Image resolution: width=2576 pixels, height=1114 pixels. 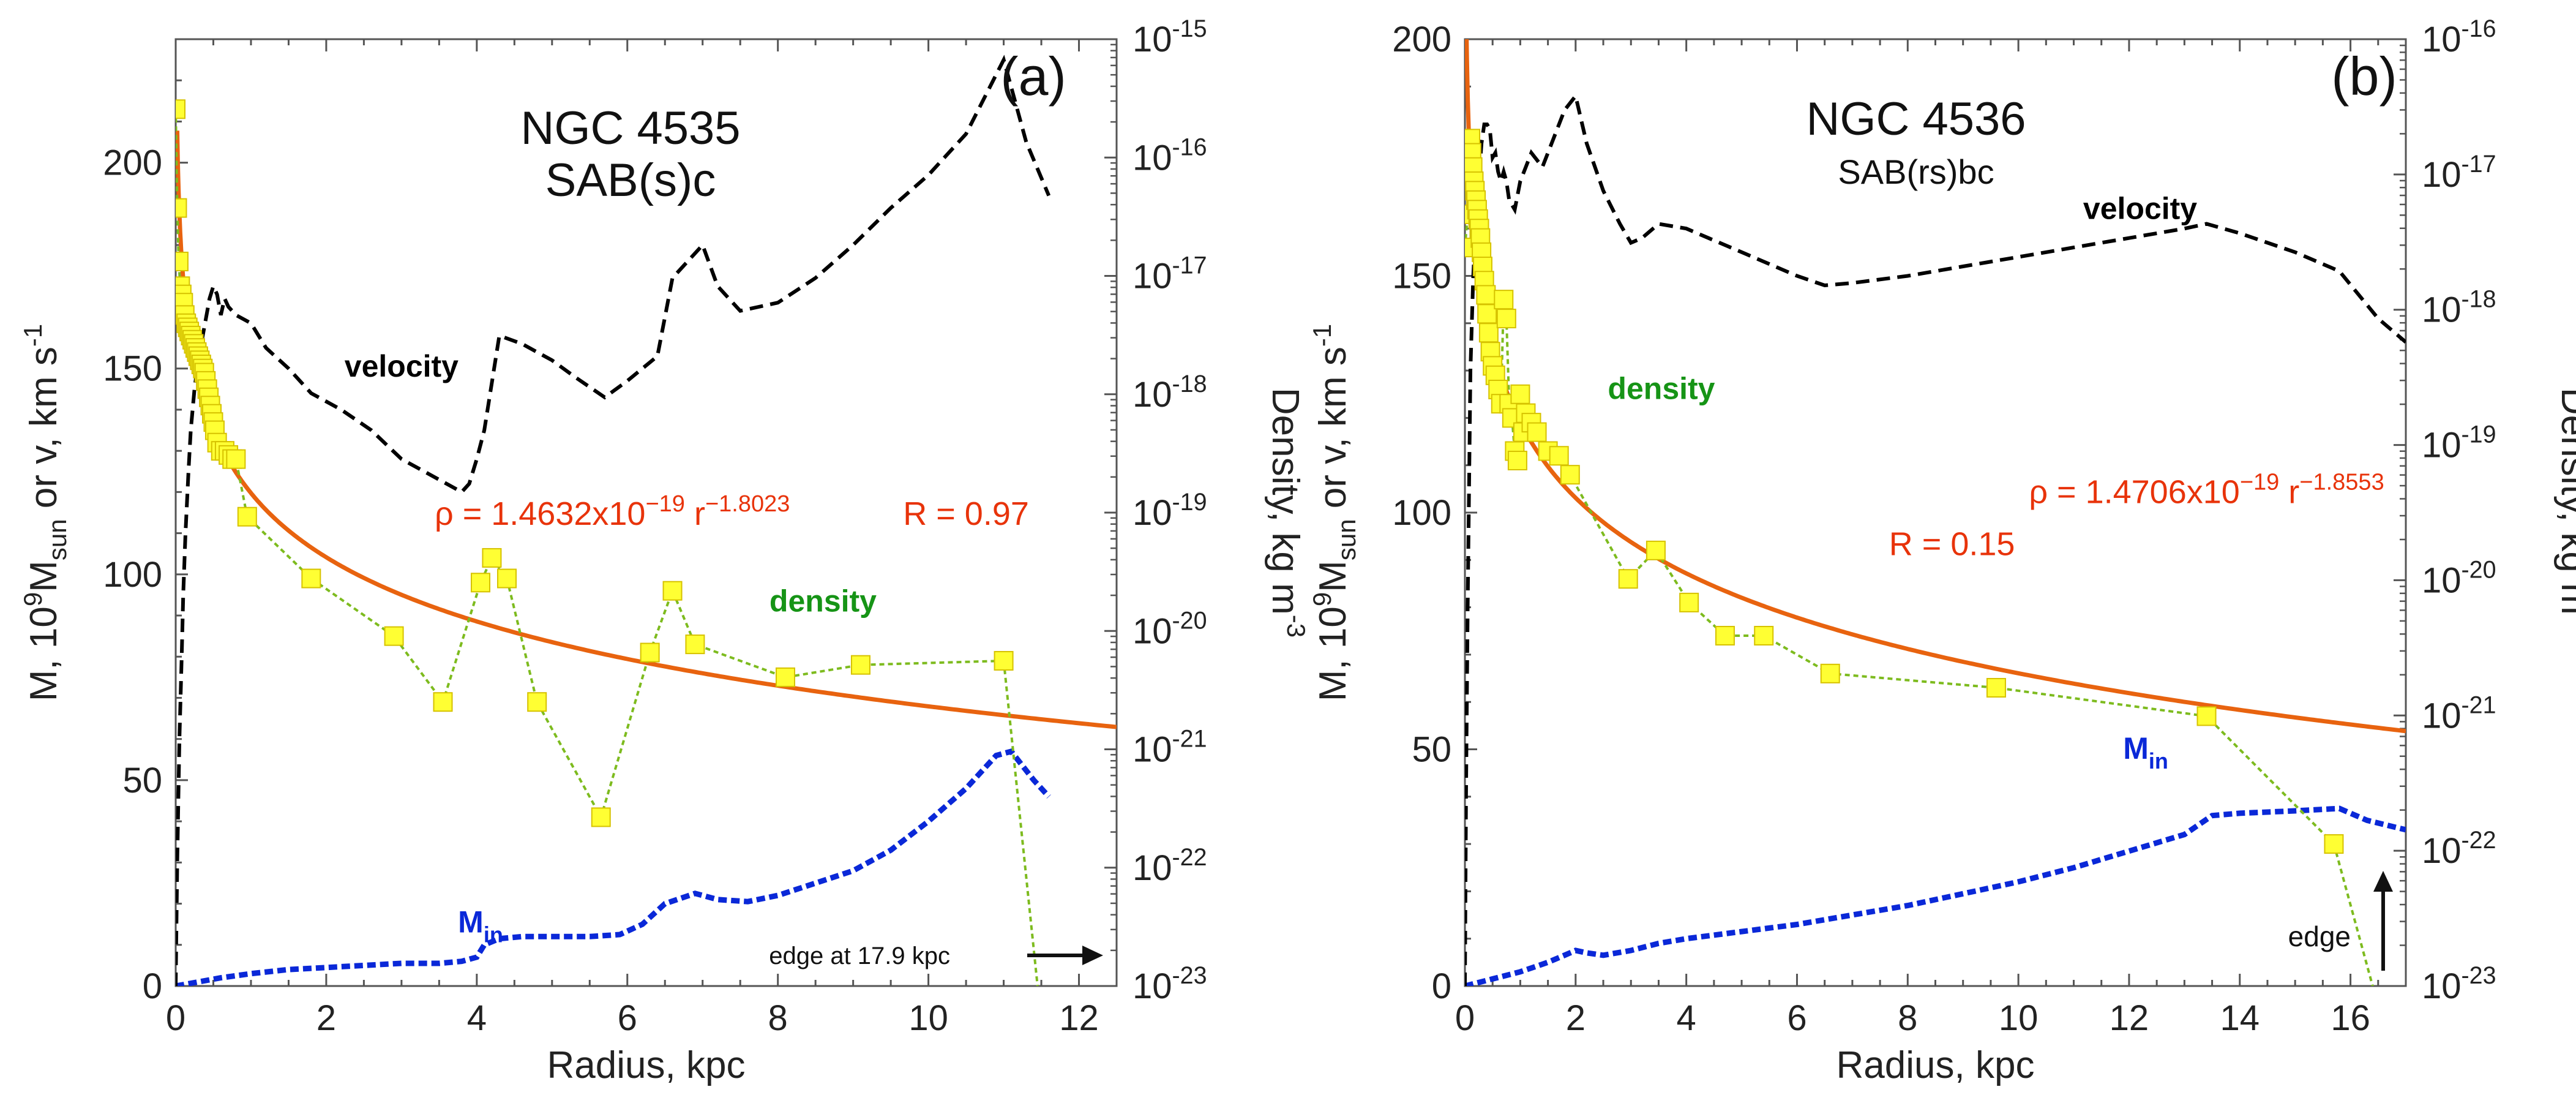 I want to click on axis-title-sub: sun, so click(x=1346, y=539).